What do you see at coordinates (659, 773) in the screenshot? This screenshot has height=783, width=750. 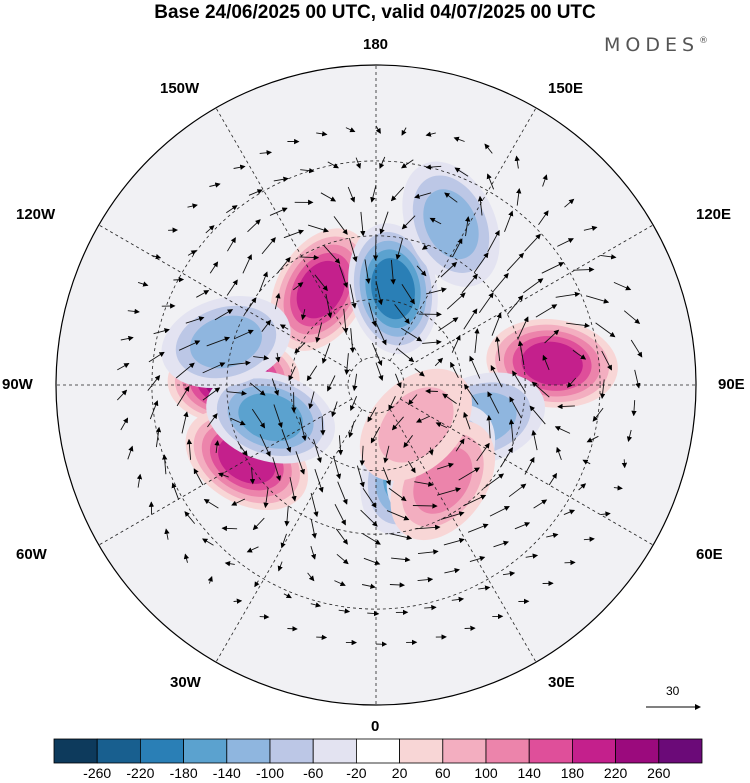 I see `colorbar-tick-label: 260` at bounding box center [659, 773].